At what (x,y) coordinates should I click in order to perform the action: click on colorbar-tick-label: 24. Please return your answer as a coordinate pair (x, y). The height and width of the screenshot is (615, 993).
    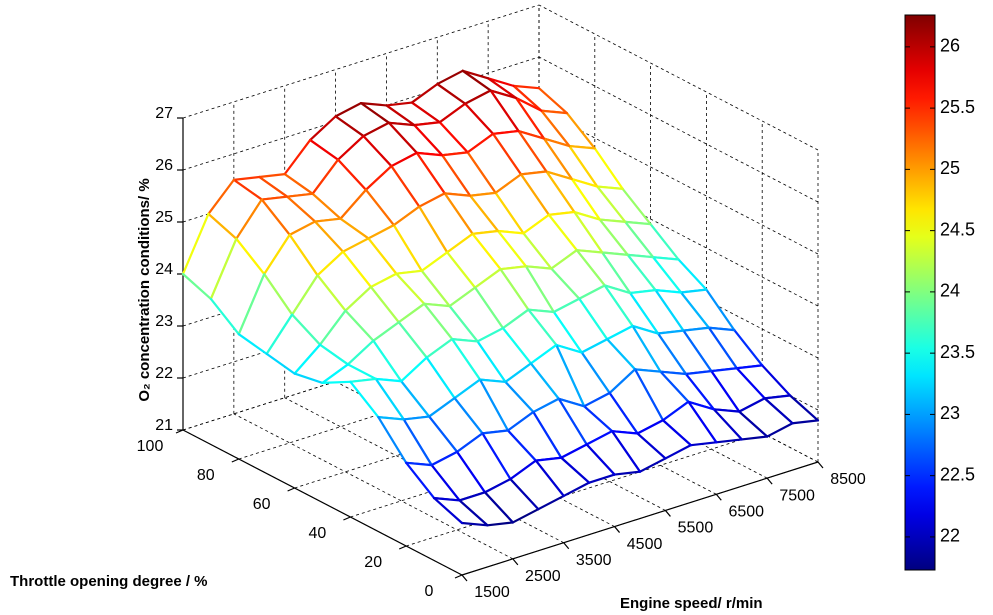
    Looking at the image, I should click on (950, 291).